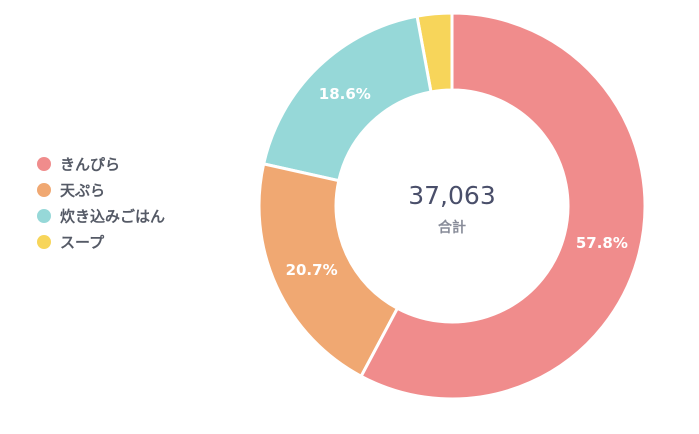 The width and height of the screenshot is (699, 434). Describe the element at coordinates (82, 191) in the screenshot. I see `legend-label: 天ぷら` at that location.